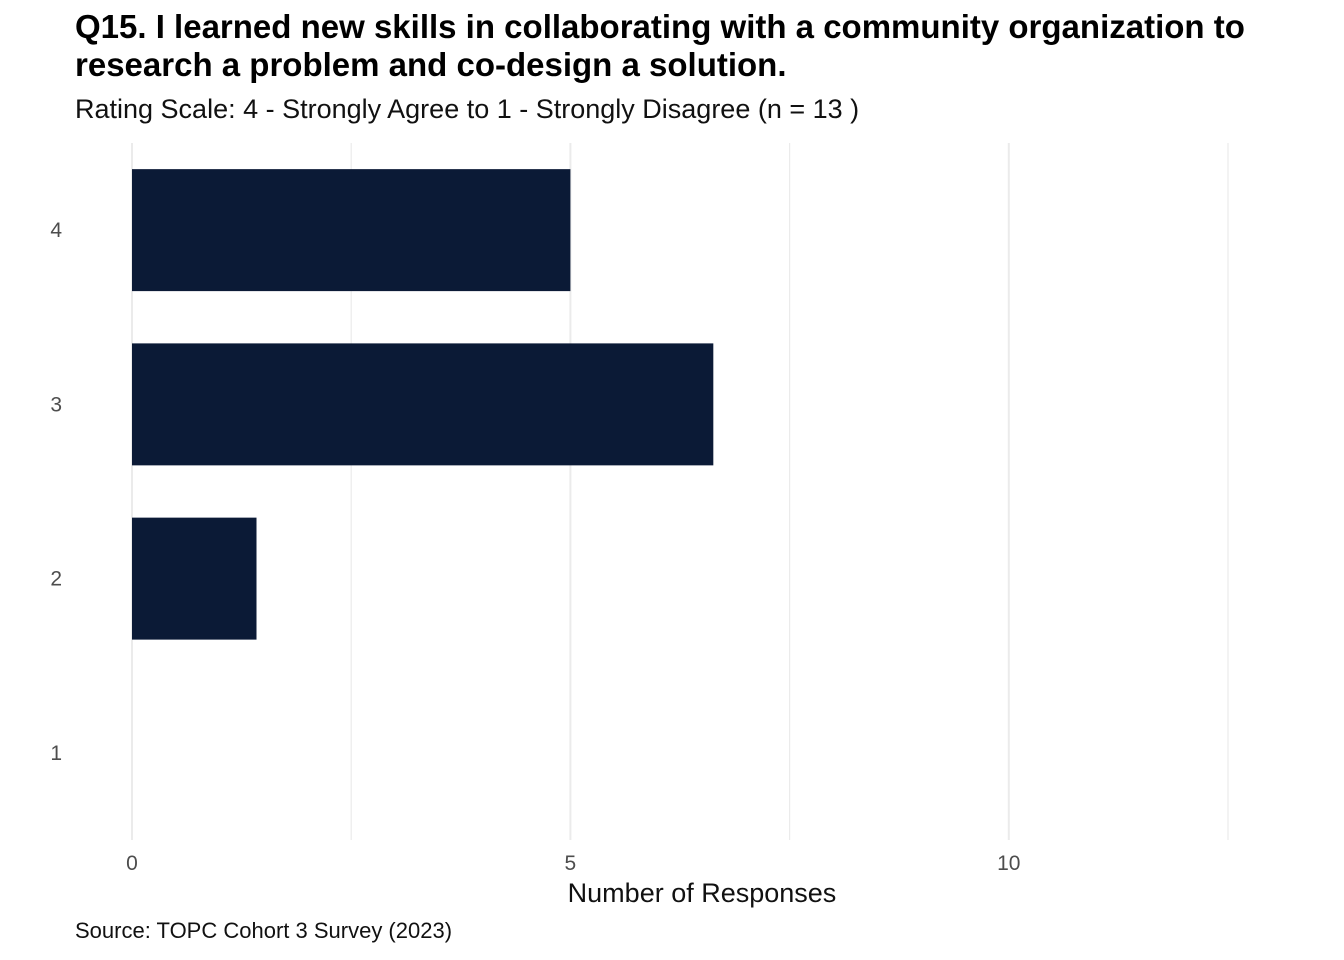  I want to click on x-axis-title: Number of Responses, so click(702, 893).